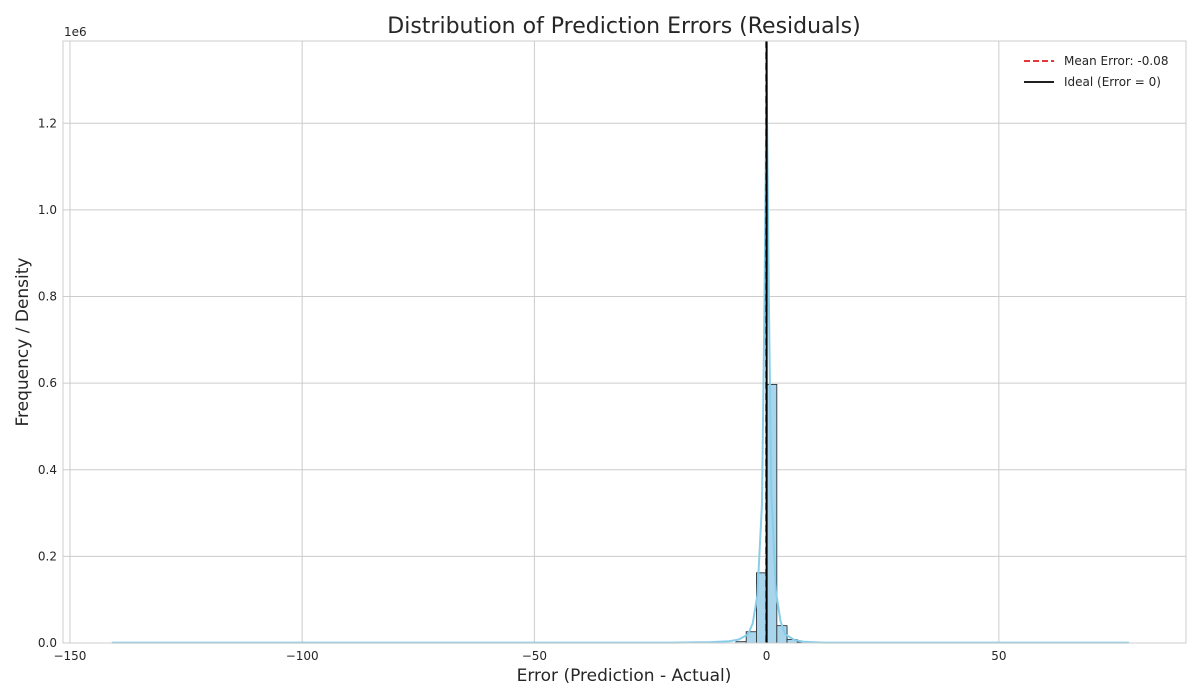 Image resolution: width=1200 pixels, height=700 pixels. Describe the element at coordinates (624, 676) in the screenshot. I see `x-axis-label: Error (Prediction - Actual)` at that location.